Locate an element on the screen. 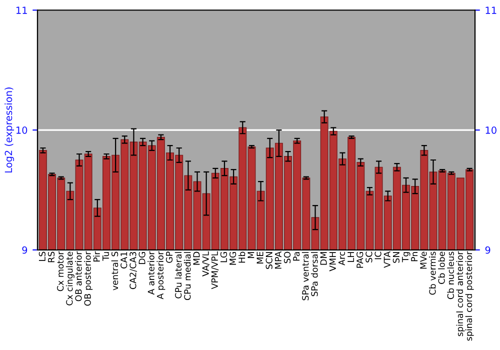  y-tick-label: 9 is located at coordinates (25, 250).